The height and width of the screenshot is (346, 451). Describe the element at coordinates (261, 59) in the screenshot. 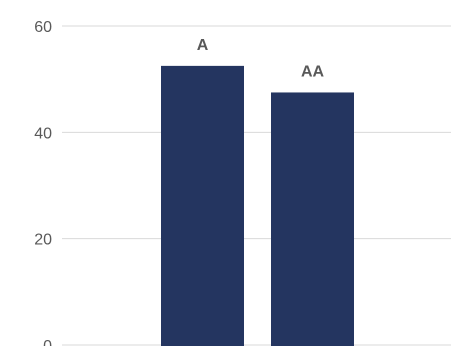

I see `data-labels: AAA` at that location.